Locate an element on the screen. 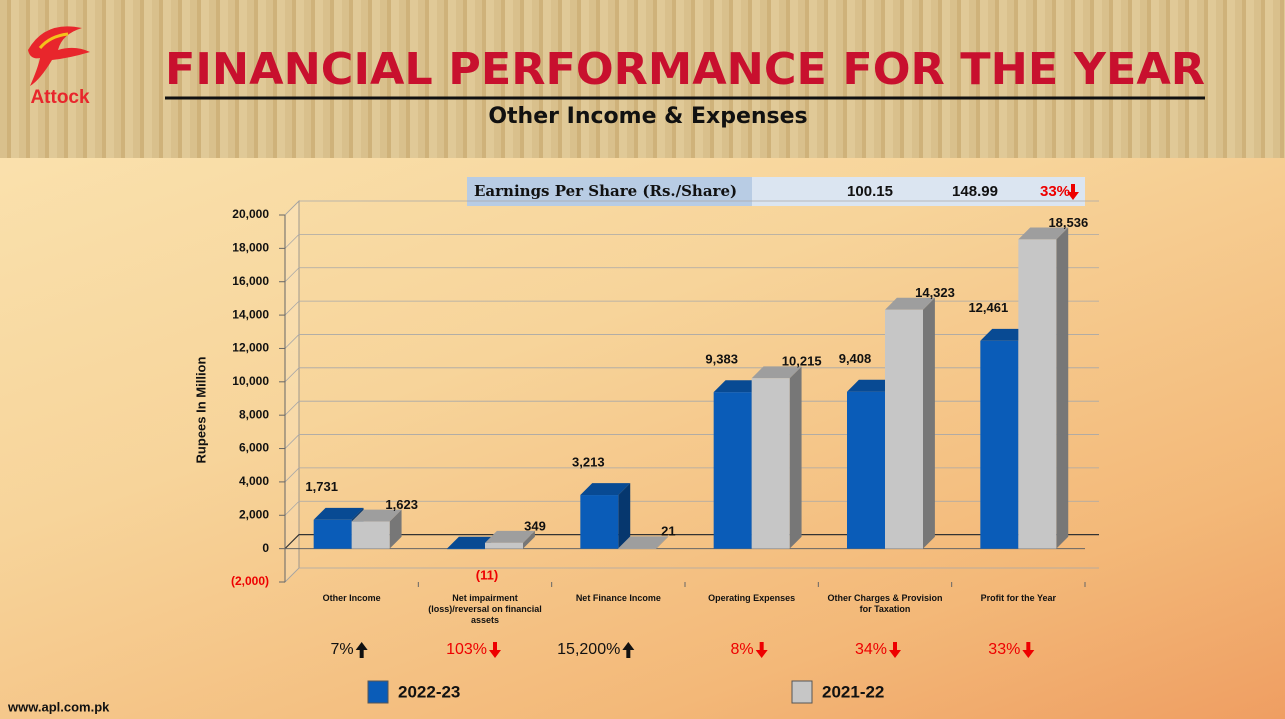  logo-accent is located at coordinates (53, 40).